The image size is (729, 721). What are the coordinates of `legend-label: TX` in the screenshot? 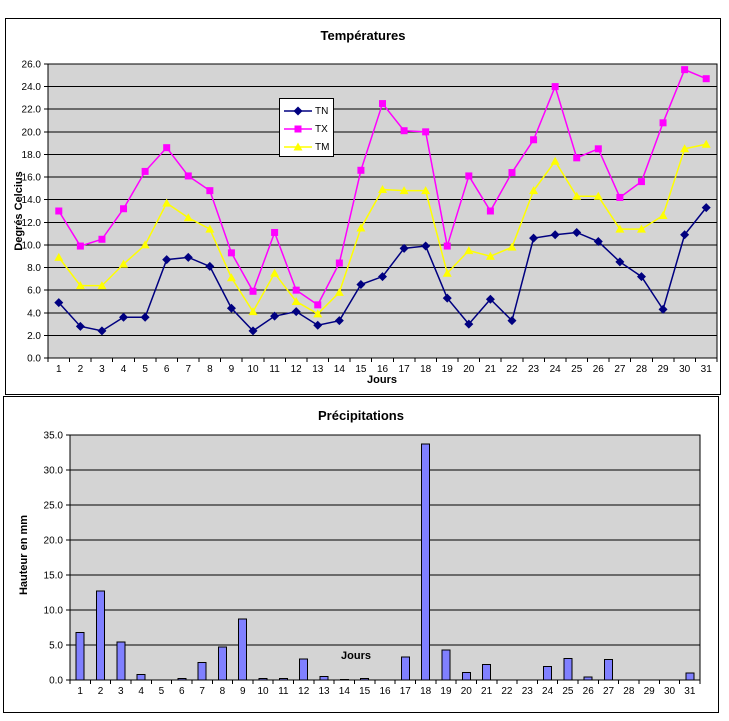 It's located at (321, 129).